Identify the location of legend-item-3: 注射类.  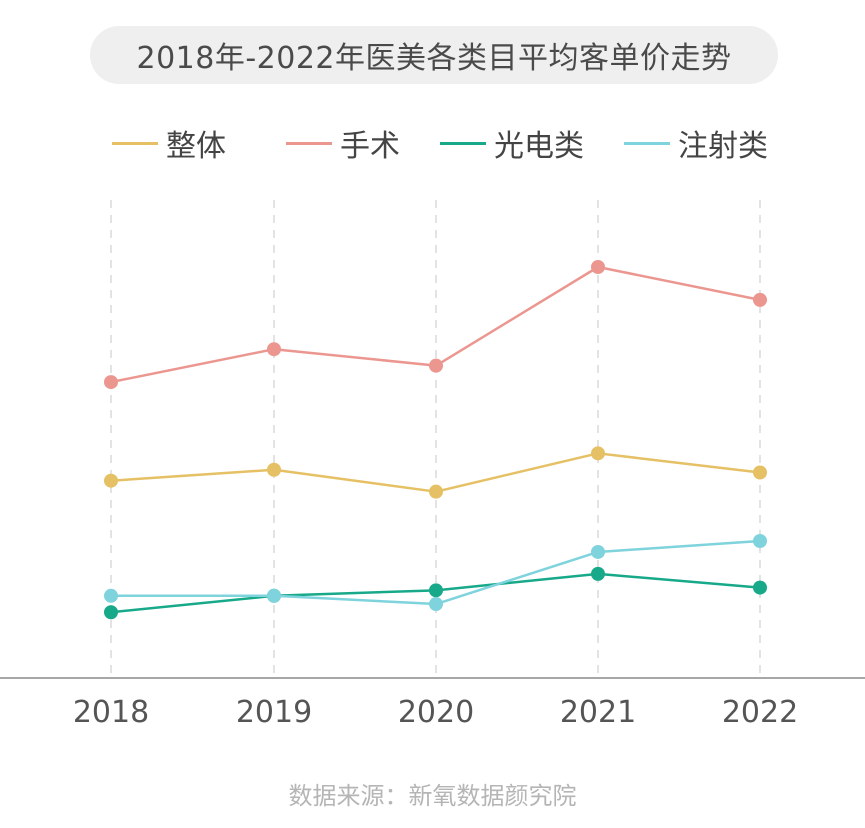
(696, 143).